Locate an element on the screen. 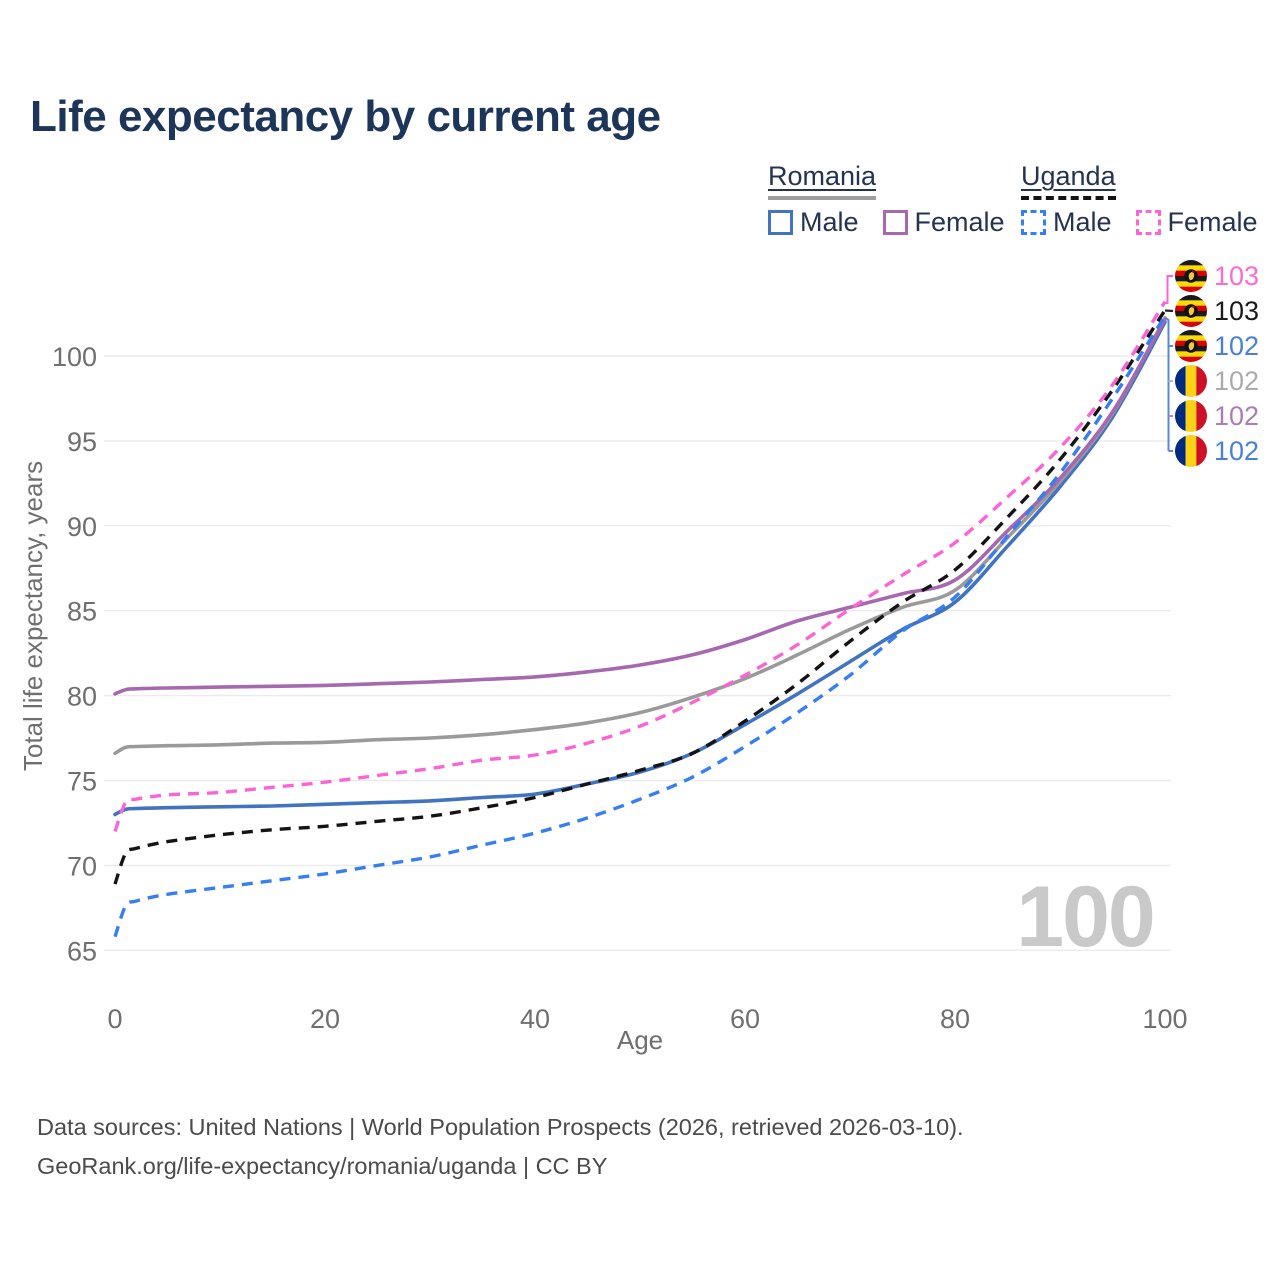 The image size is (1280, 1280). end-label-romania_female: 102 is located at coordinates (1217, 416).